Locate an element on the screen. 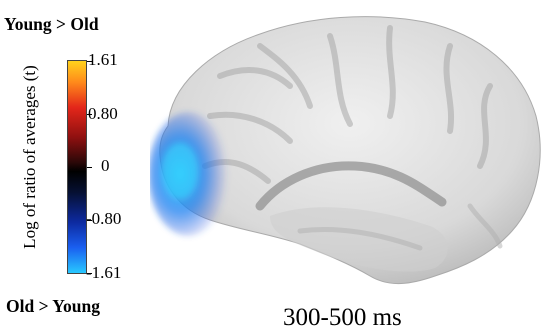 Image resolution: width=549 pixels, height=334 pixels. colorbar is located at coordinates (77, 167).